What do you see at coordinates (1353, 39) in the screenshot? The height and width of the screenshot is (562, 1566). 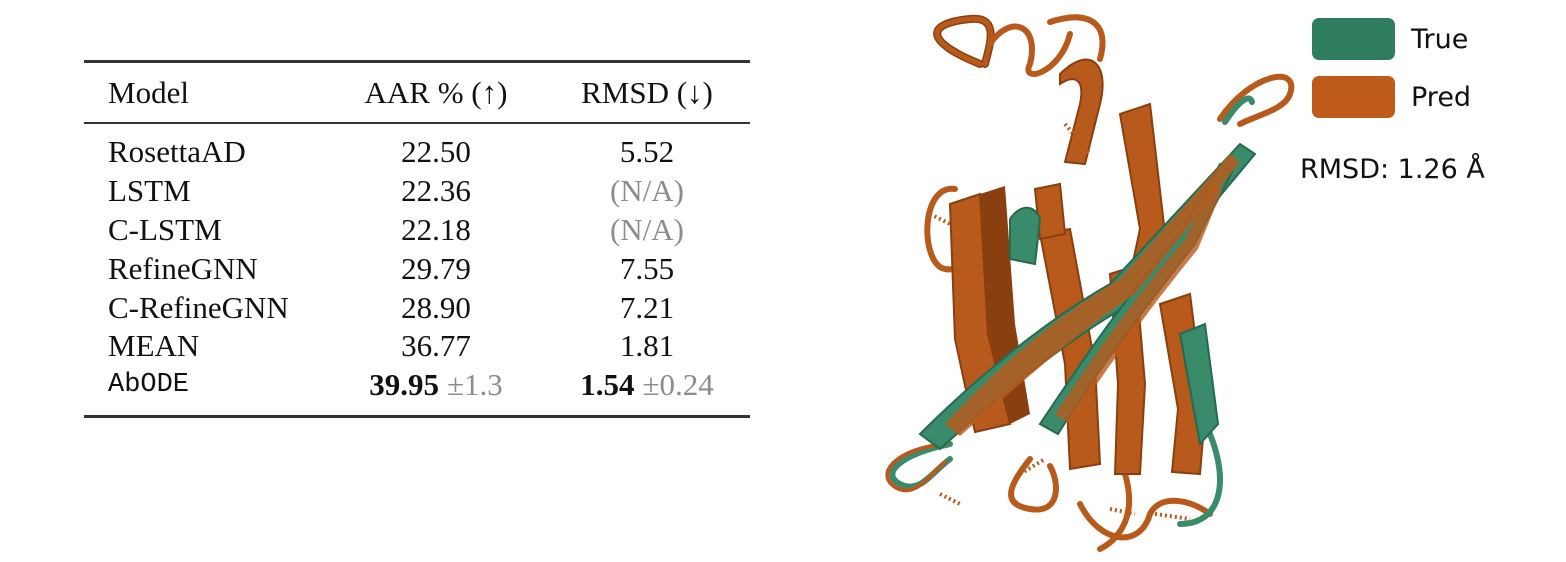 I see `legend-swatch-true` at bounding box center [1353, 39].